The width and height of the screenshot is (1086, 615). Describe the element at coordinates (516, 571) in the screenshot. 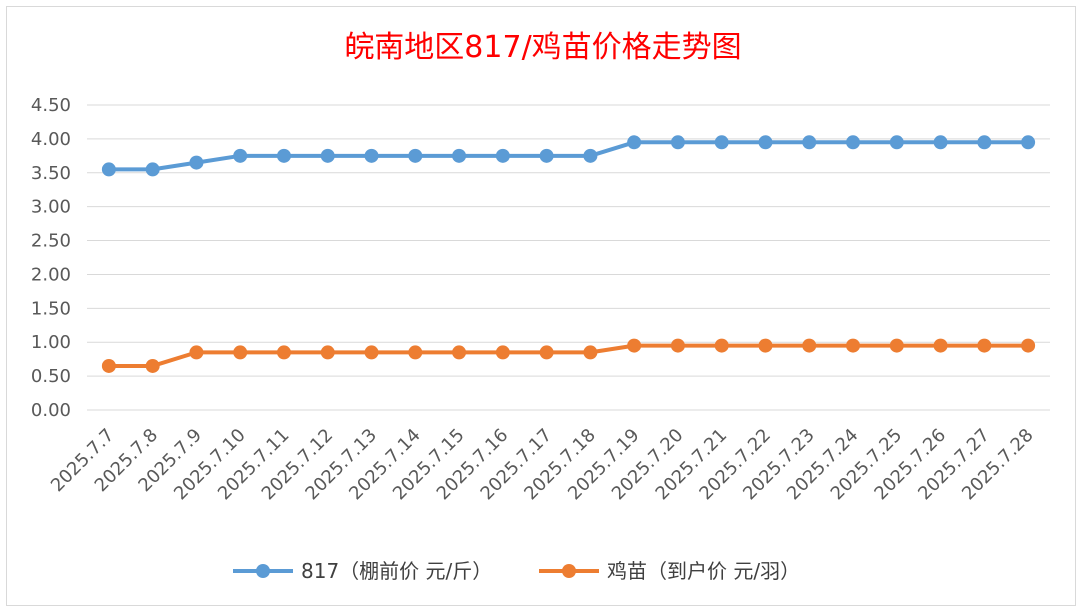

I see `legend: 817（棚前价 元/斤） 鸡苗（到户价 元/羽）` at that location.